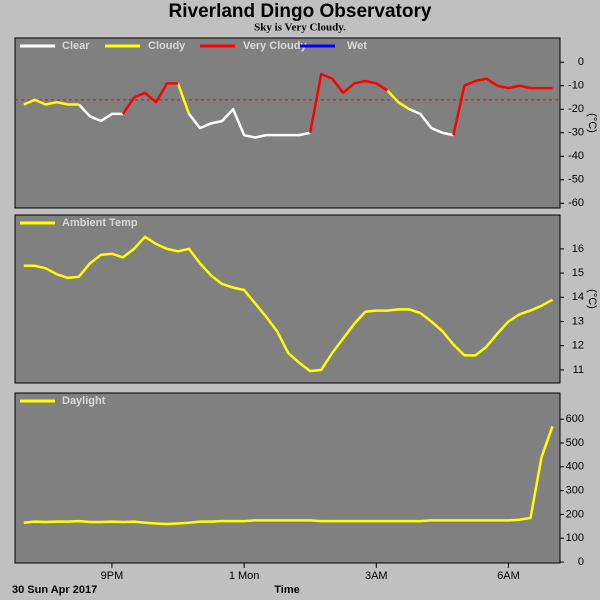 This screenshot has width=600, height=600. I want to click on y-tick-label: -30, so click(576, 133).